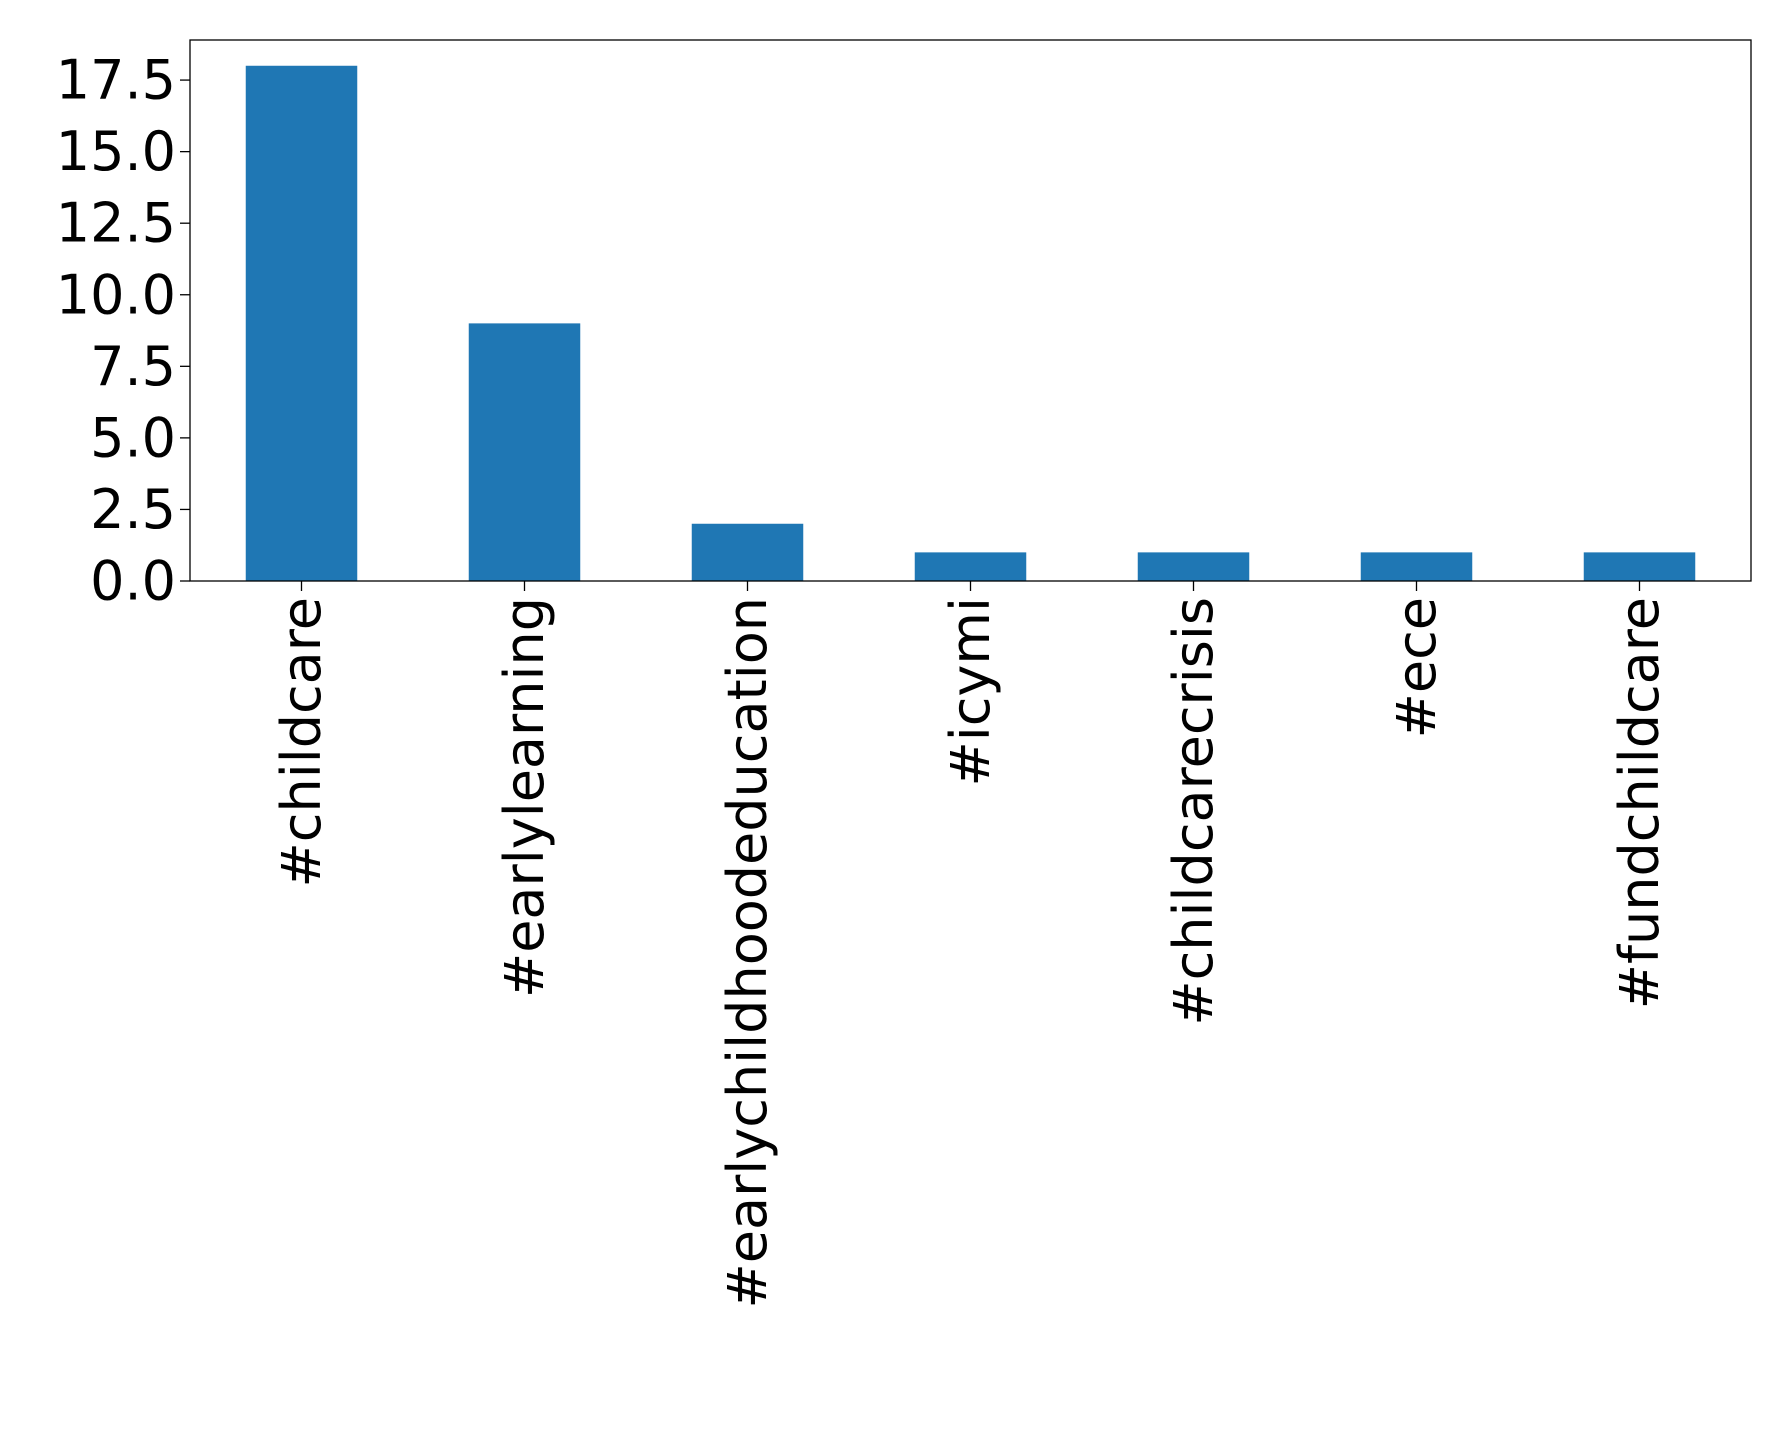 This screenshot has height=1451, width=1778. What do you see at coordinates (133, 509) in the screenshot?
I see `y-tick-label: 2.5` at bounding box center [133, 509].